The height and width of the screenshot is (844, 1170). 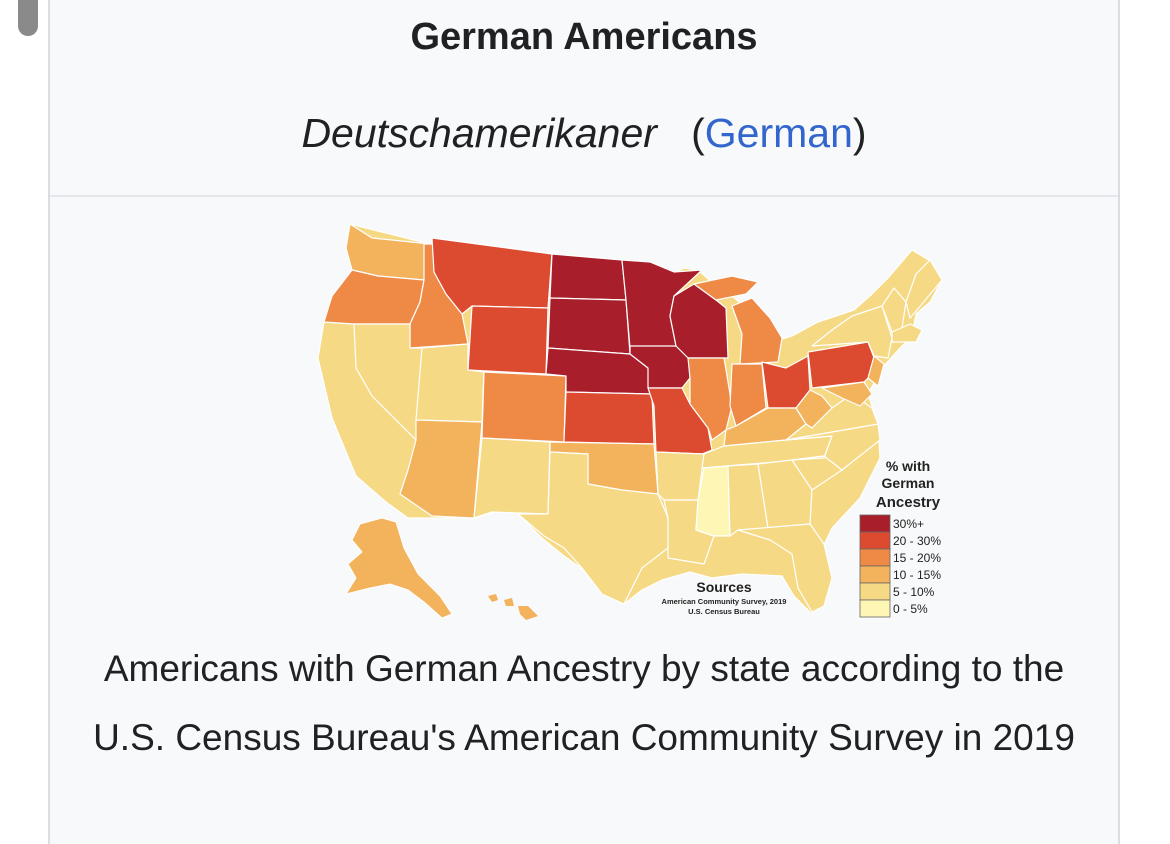 What do you see at coordinates (441, 469) in the screenshot?
I see `state-az` at bounding box center [441, 469].